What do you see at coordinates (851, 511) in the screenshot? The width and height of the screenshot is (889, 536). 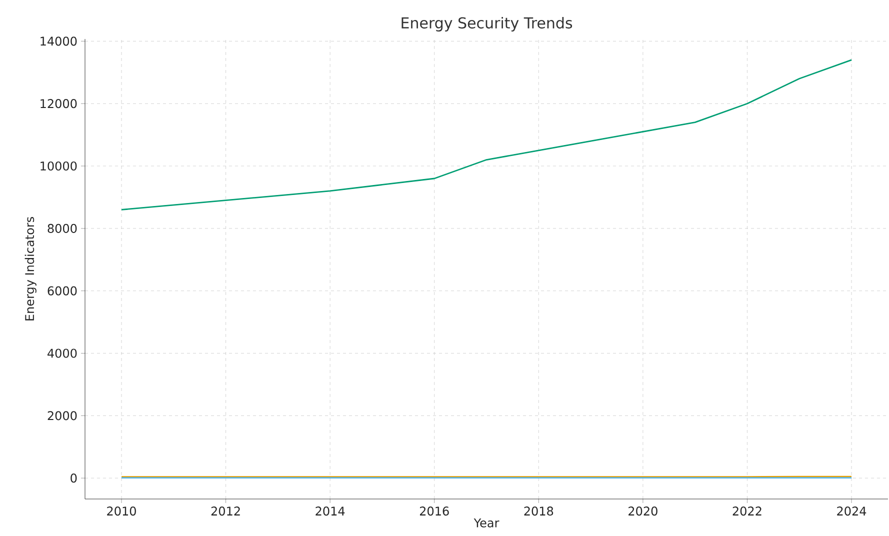 I see `x-tick-label: 2024` at bounding box center [851, 511].